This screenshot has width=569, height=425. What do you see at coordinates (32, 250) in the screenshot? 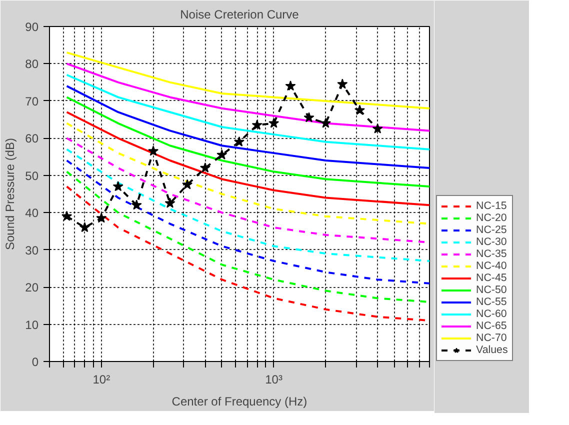
I see `y-tick-label: 30` at bounding box center [32, 250].